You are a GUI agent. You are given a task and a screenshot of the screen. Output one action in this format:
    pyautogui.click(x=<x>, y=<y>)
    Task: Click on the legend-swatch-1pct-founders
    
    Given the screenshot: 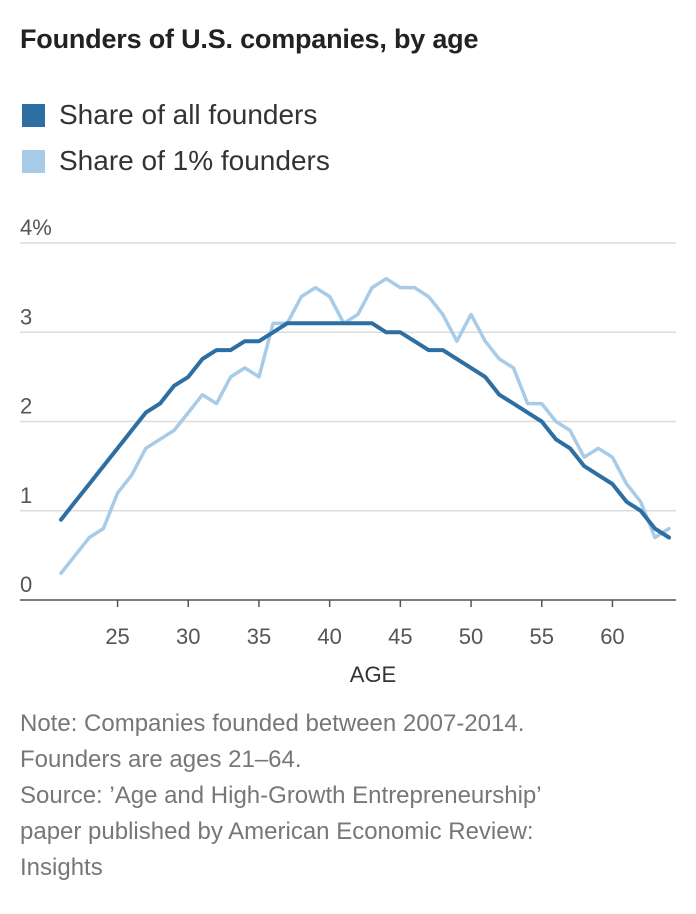 What is the action you would take?
    pyautogui.click(x=33, y=161)
    